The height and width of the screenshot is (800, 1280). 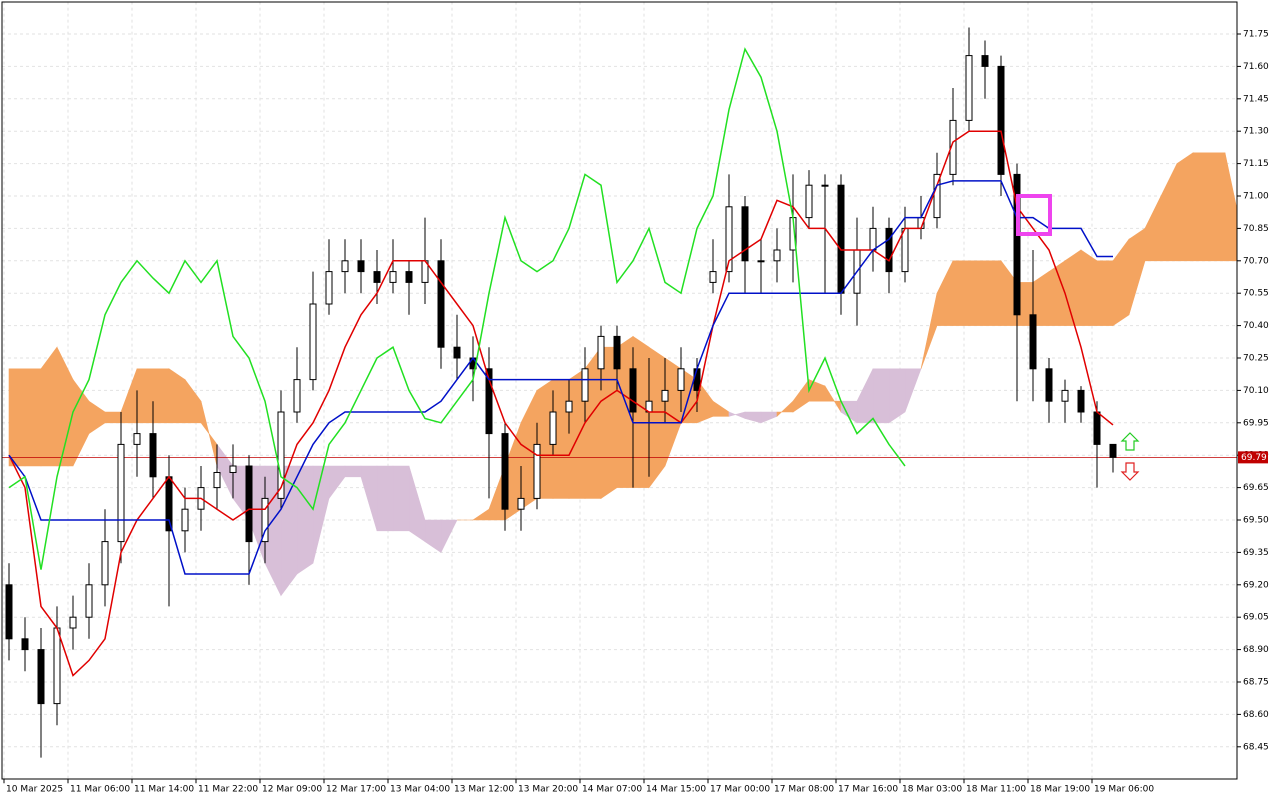 What do you see at coordinates (1256, 521) in the screenshot?
I see `y-tick-label: 69.50` at bounding box center [1256, 521].